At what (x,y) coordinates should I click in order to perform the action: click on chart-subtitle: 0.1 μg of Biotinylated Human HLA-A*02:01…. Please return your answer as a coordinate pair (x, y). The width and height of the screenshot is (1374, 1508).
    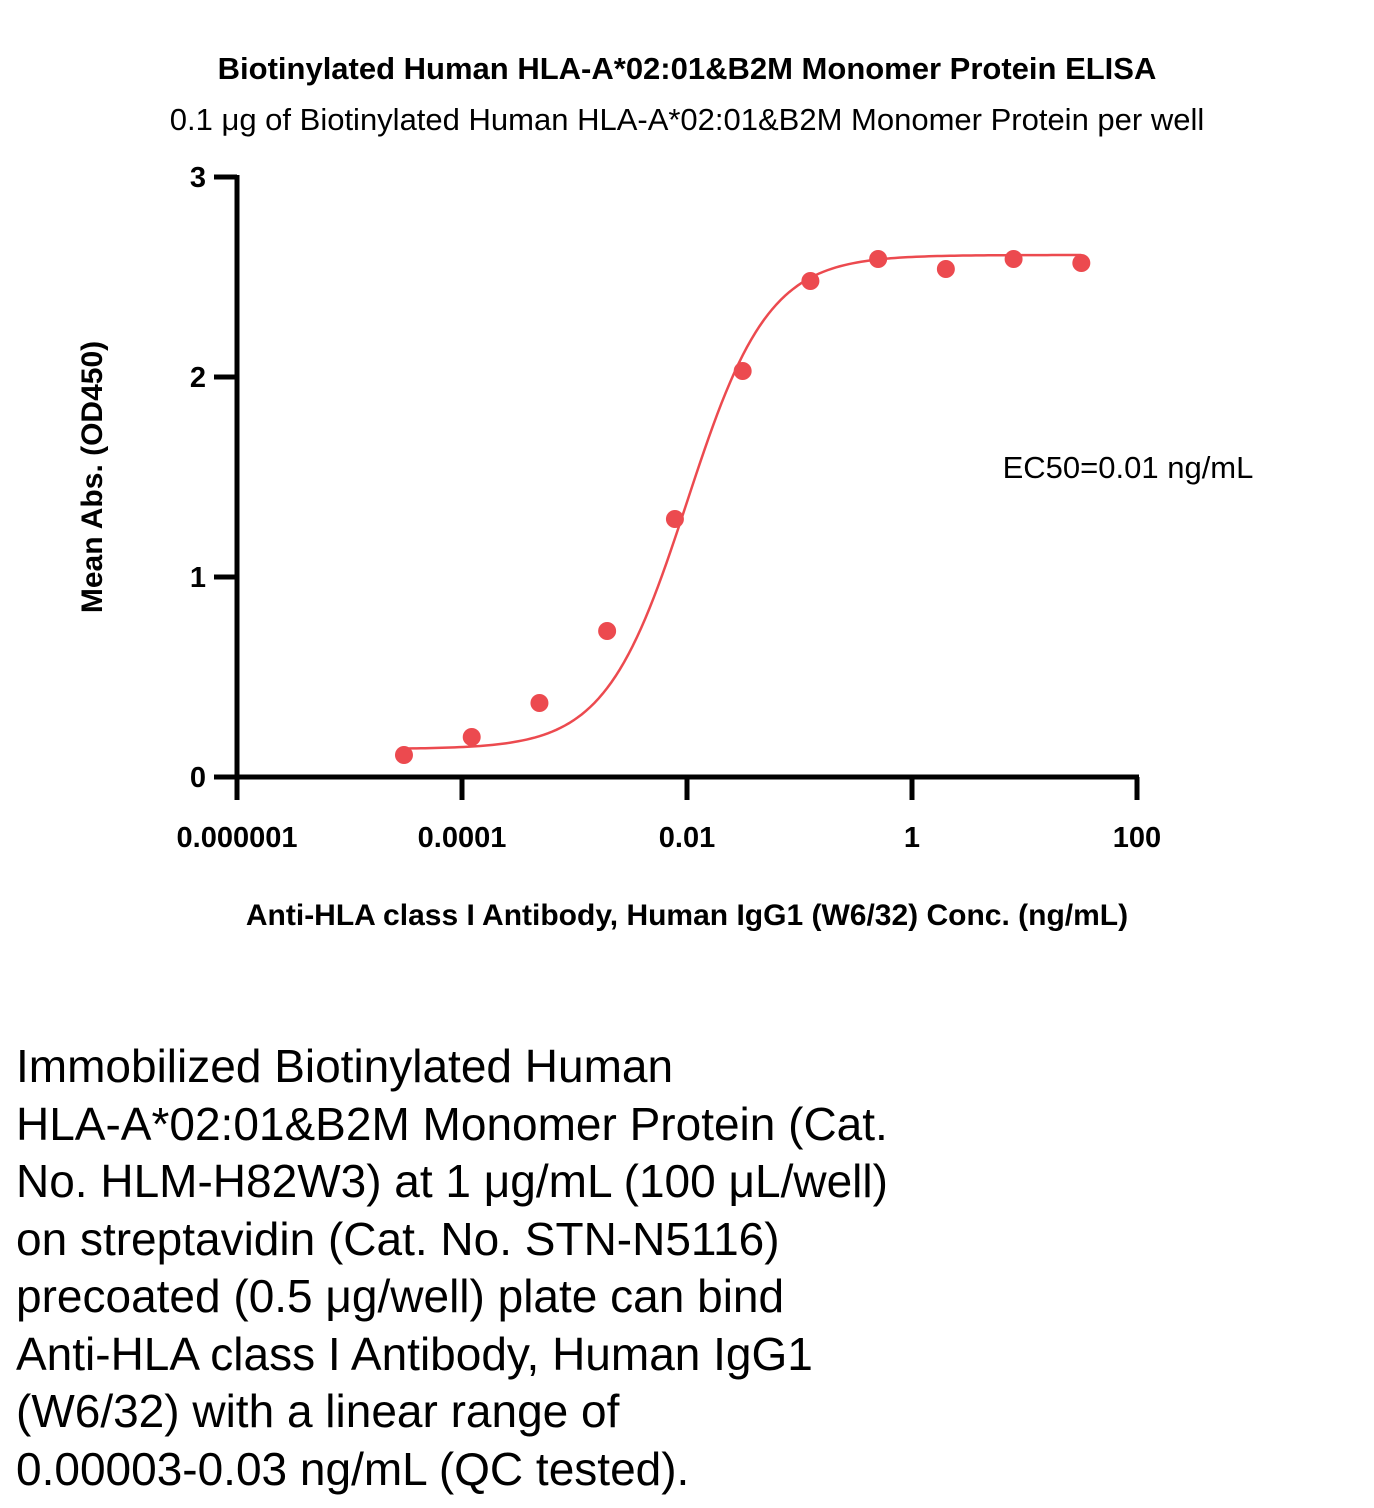
    Looking at the image, I should click on (687, 119).